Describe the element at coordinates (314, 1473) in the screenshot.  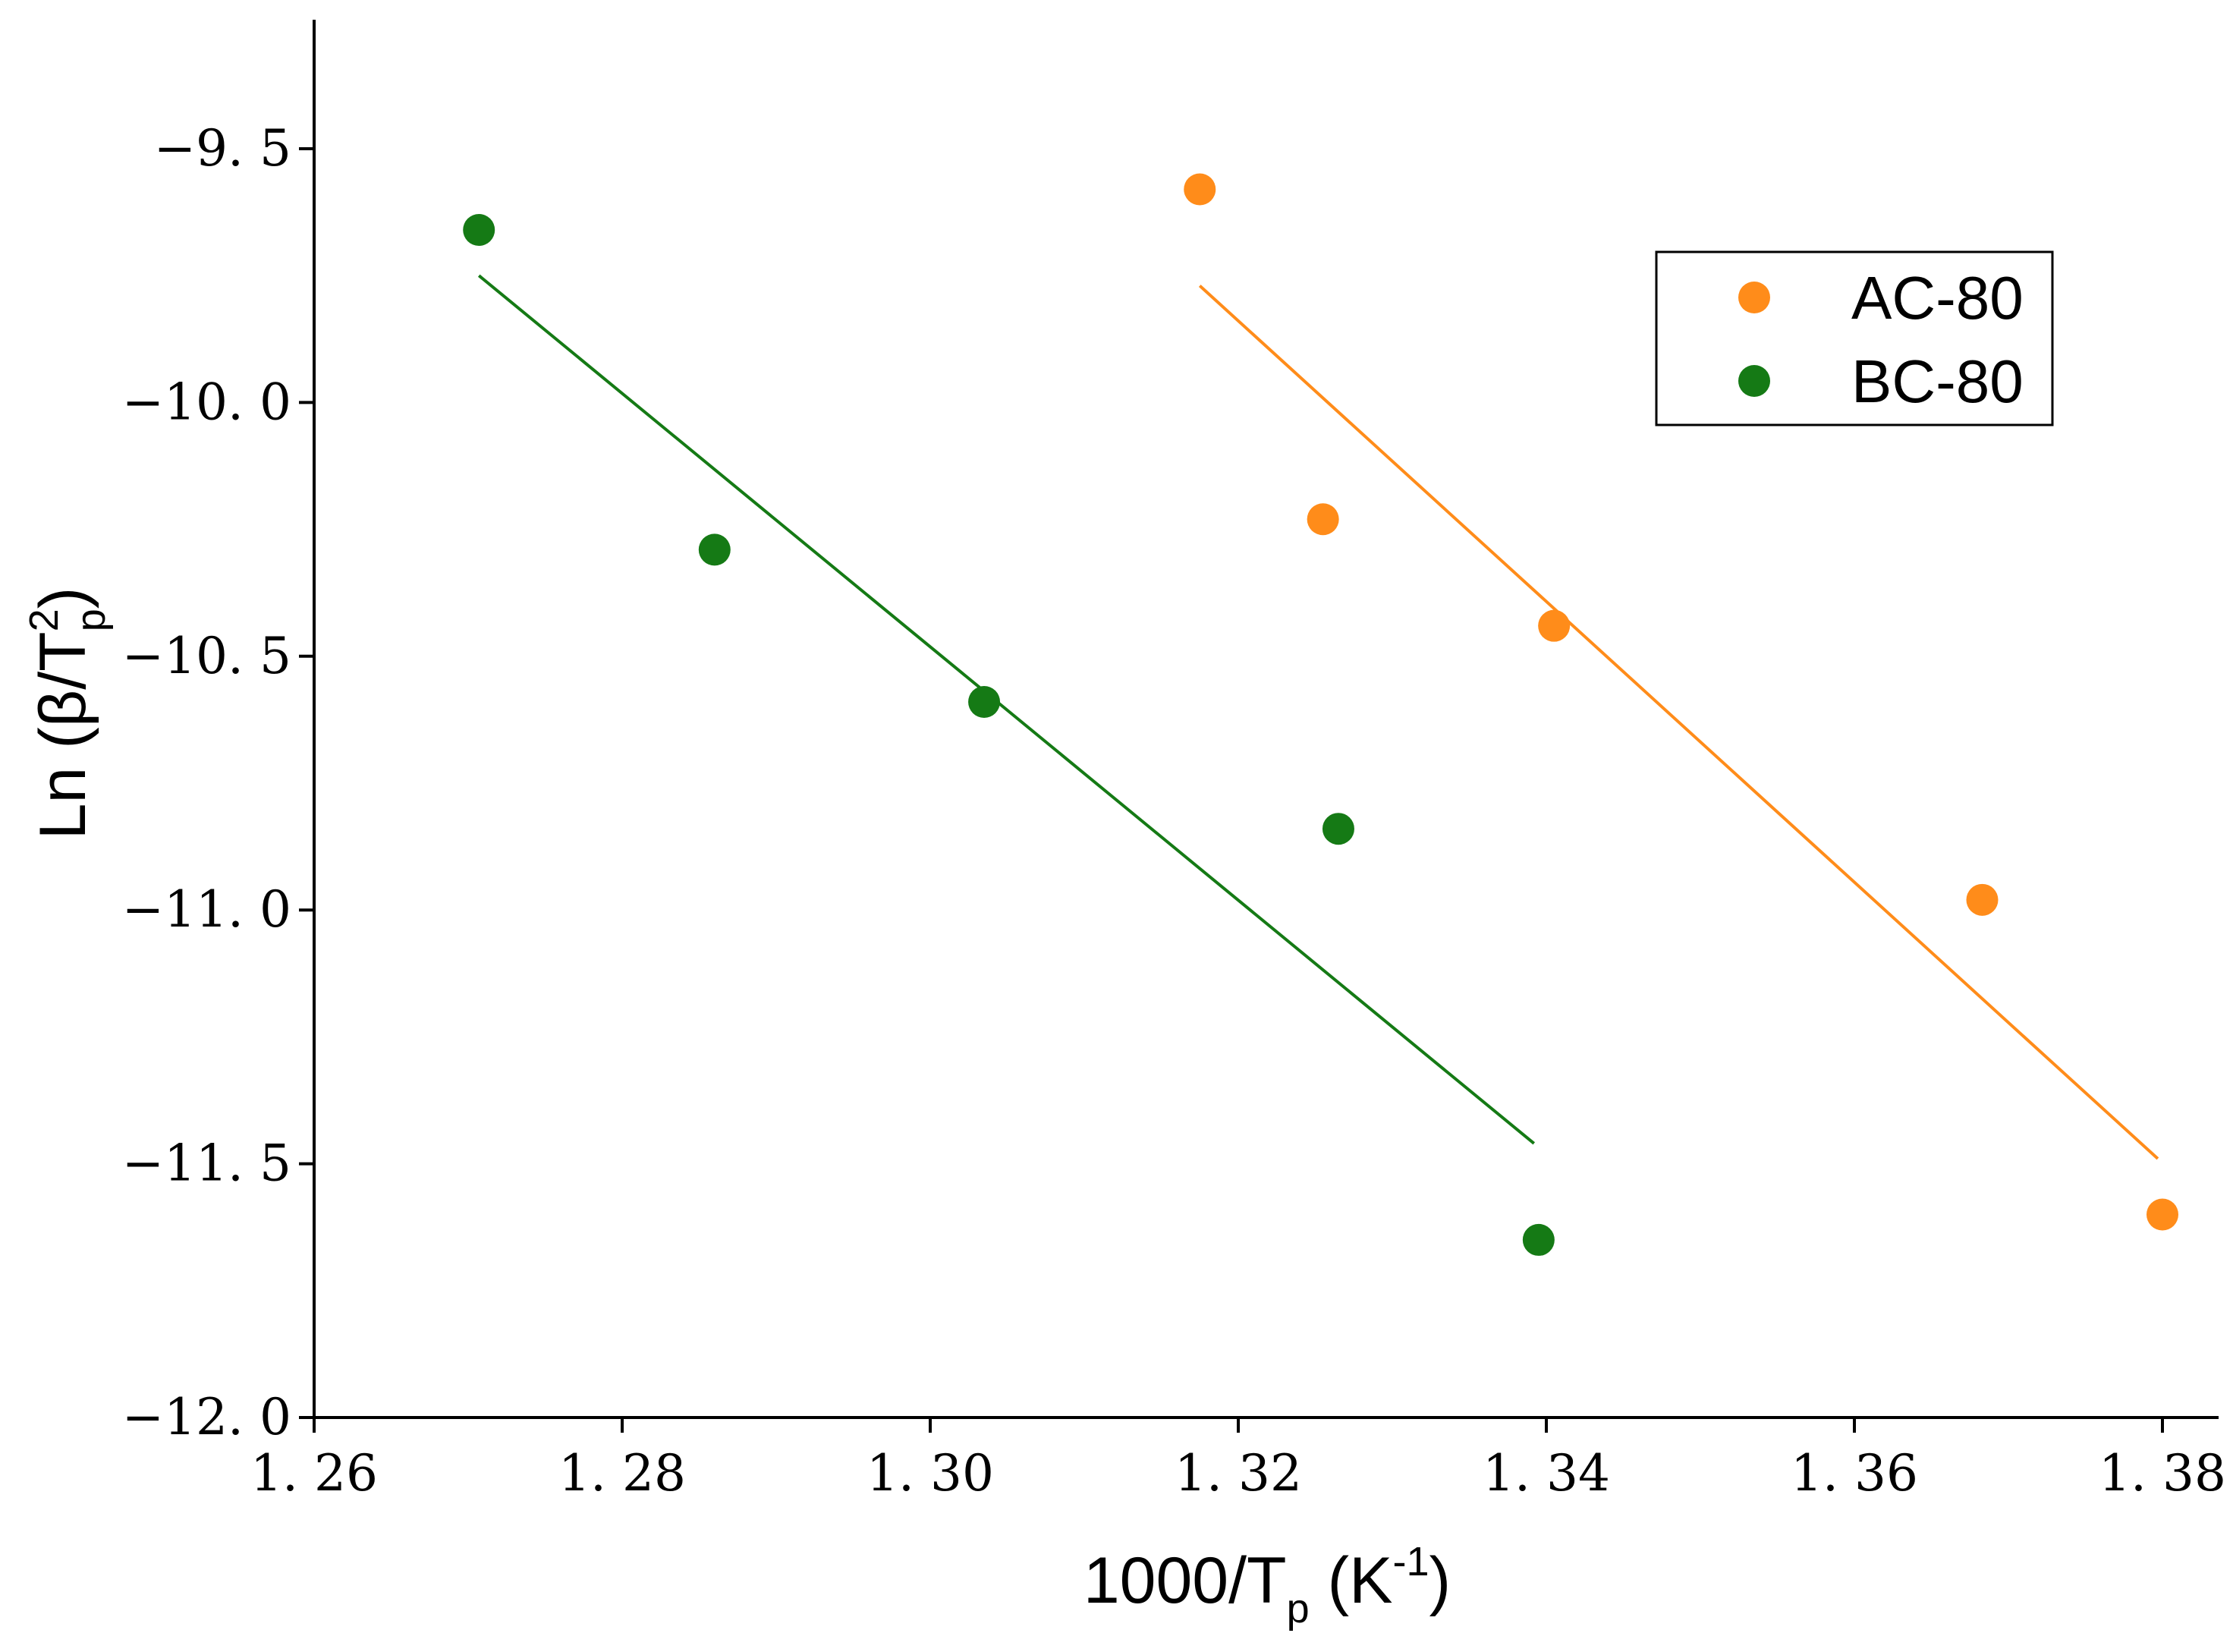
I see `x-tick-label: 1. 26` at that location.